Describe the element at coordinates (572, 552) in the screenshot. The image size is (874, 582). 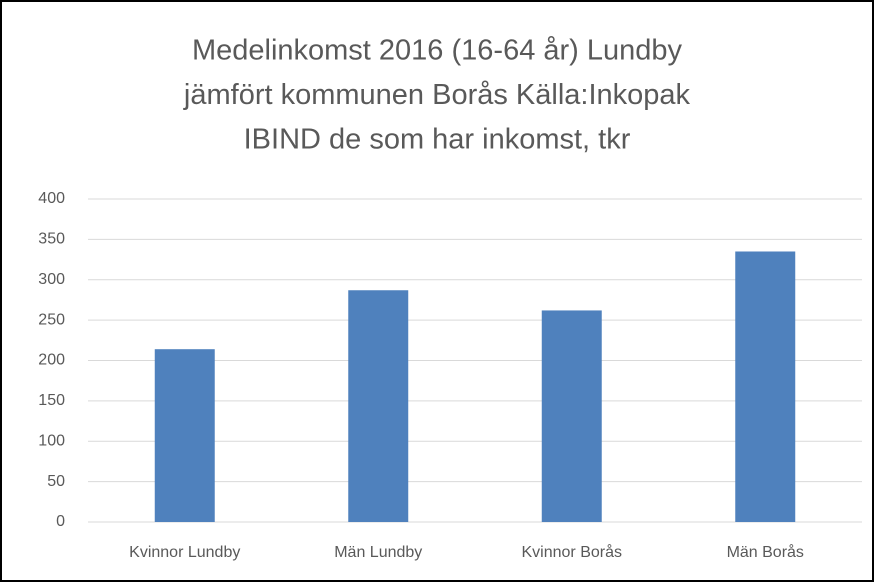
I see `x-tick-label: Kvinnor Borås` at that location.